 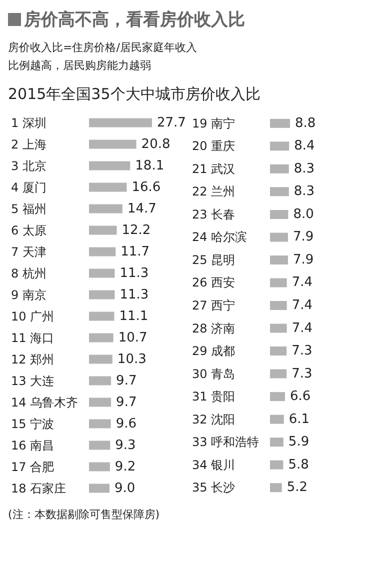 I want to click on category-label: 25 昆明, so click(x=214, y=259).